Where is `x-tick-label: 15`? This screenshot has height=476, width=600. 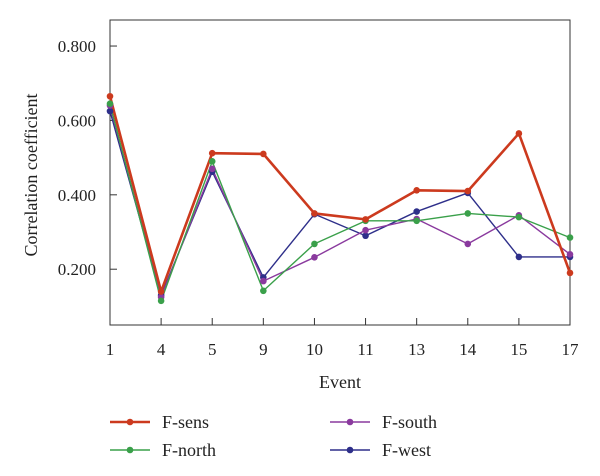 x-tick-label: 15 is located at coordinates (518, 349).